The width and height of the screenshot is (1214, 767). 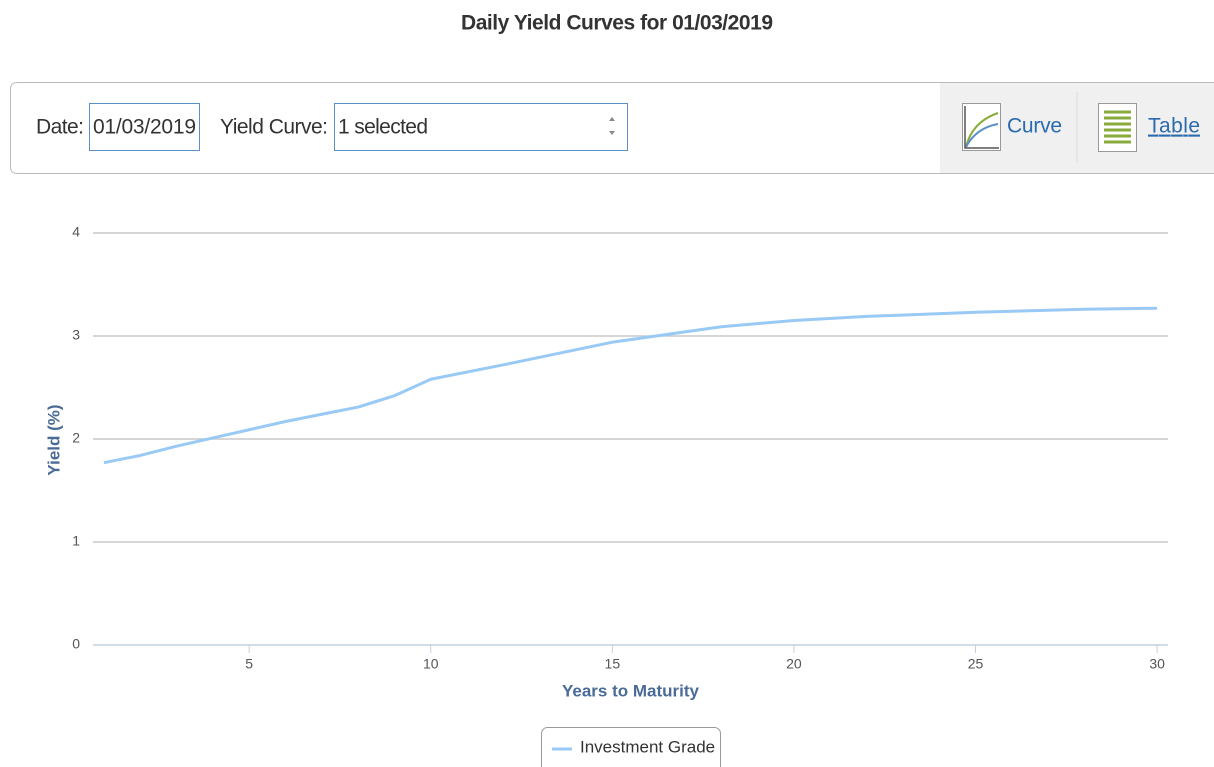 I want to click on x-tick-label: 10, so click(x=431, y=664).